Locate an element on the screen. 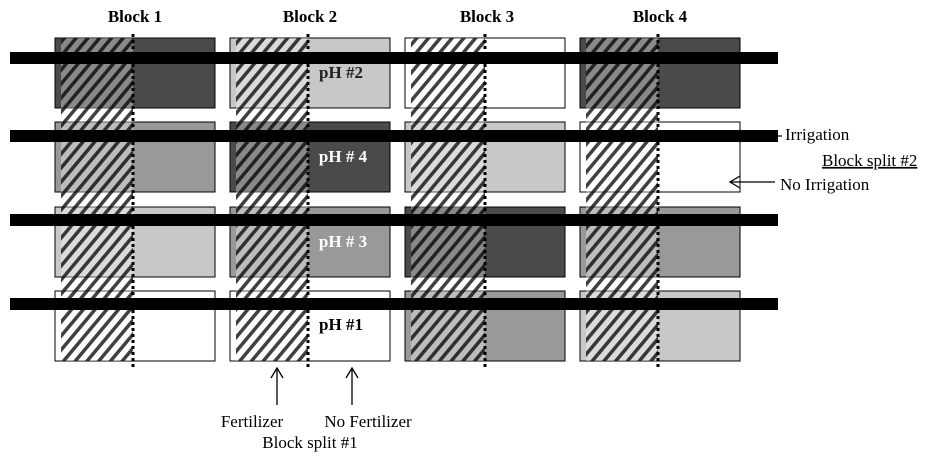 The image size is (947, 456). ph-label: pH # 4 is located at coordinates (343, 156).